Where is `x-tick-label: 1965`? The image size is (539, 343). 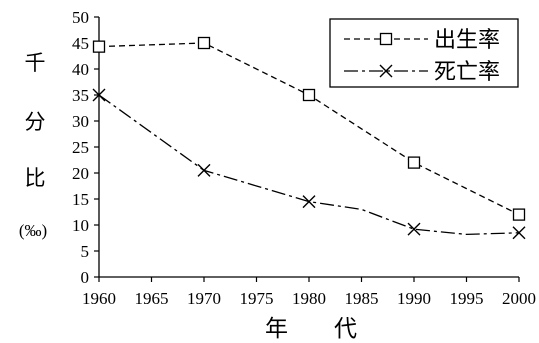
x-tick-label: 1965 is located at coordinates (152, 298).